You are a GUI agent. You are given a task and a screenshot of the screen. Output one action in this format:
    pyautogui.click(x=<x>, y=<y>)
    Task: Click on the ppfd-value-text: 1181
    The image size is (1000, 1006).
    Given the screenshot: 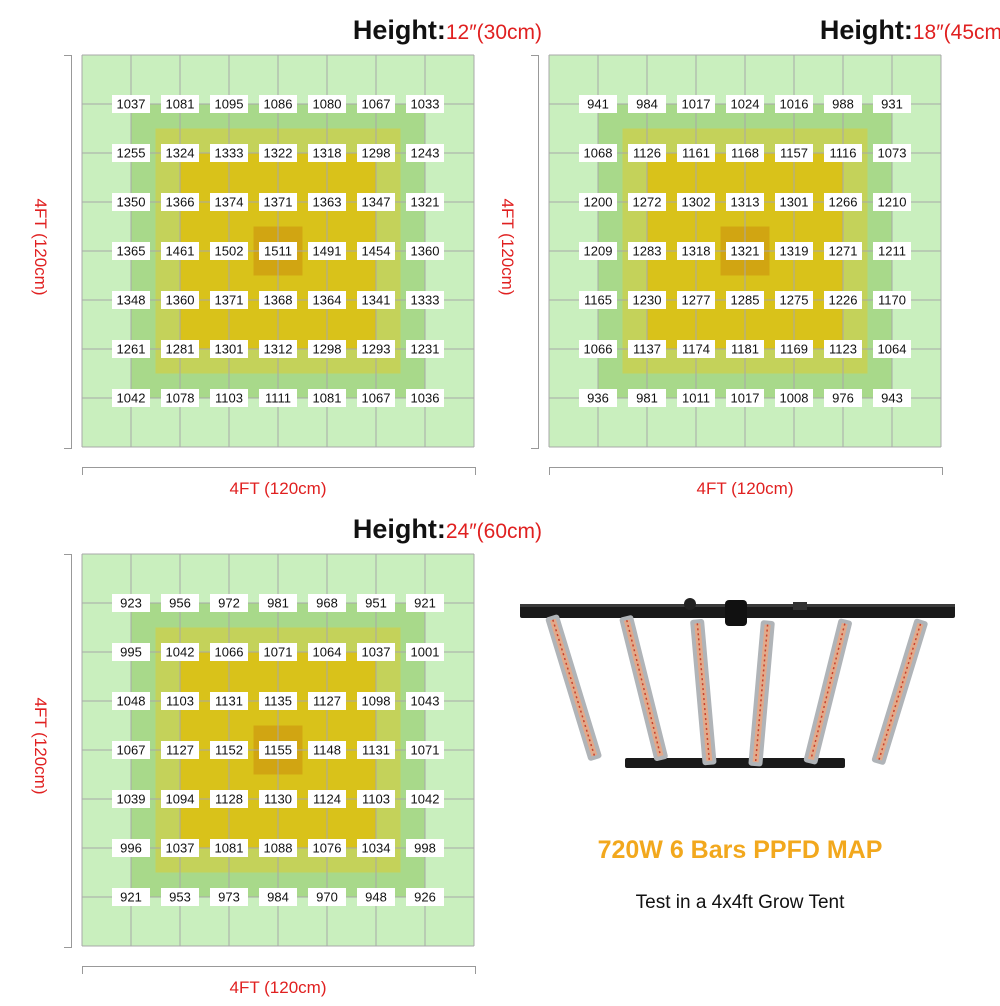 What is the action you would take?
    pyautogui.click(x=745, y=349)
    